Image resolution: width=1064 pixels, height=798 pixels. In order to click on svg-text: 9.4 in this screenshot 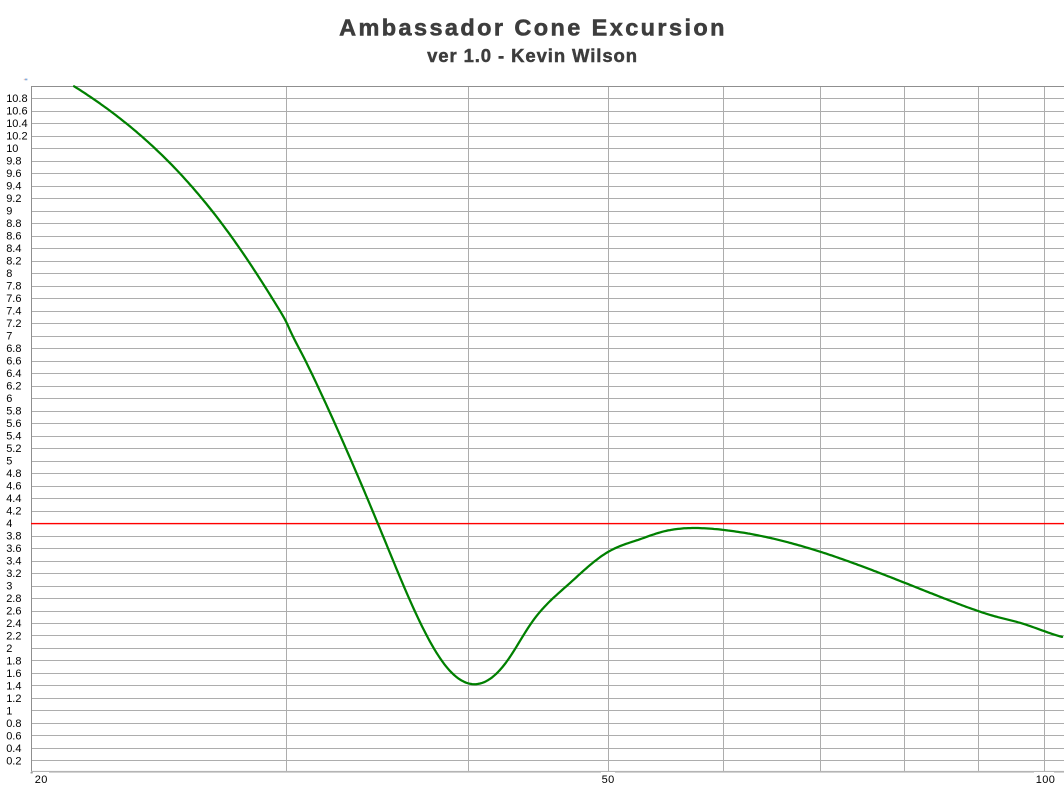, I will do `click(13, 187)`.